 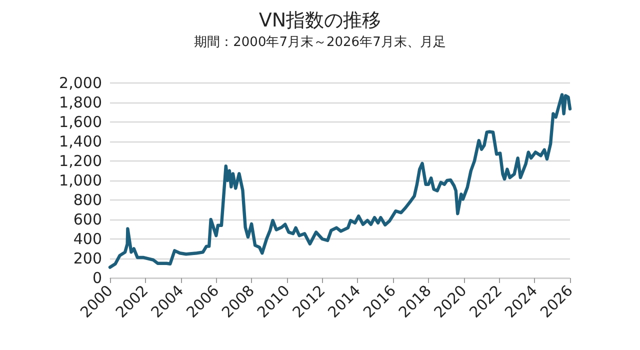 What do you see at coordinates (320, 21) in the screenshot?
I see `chart-title: VN指数の推移` at bounding box center [320, 21].